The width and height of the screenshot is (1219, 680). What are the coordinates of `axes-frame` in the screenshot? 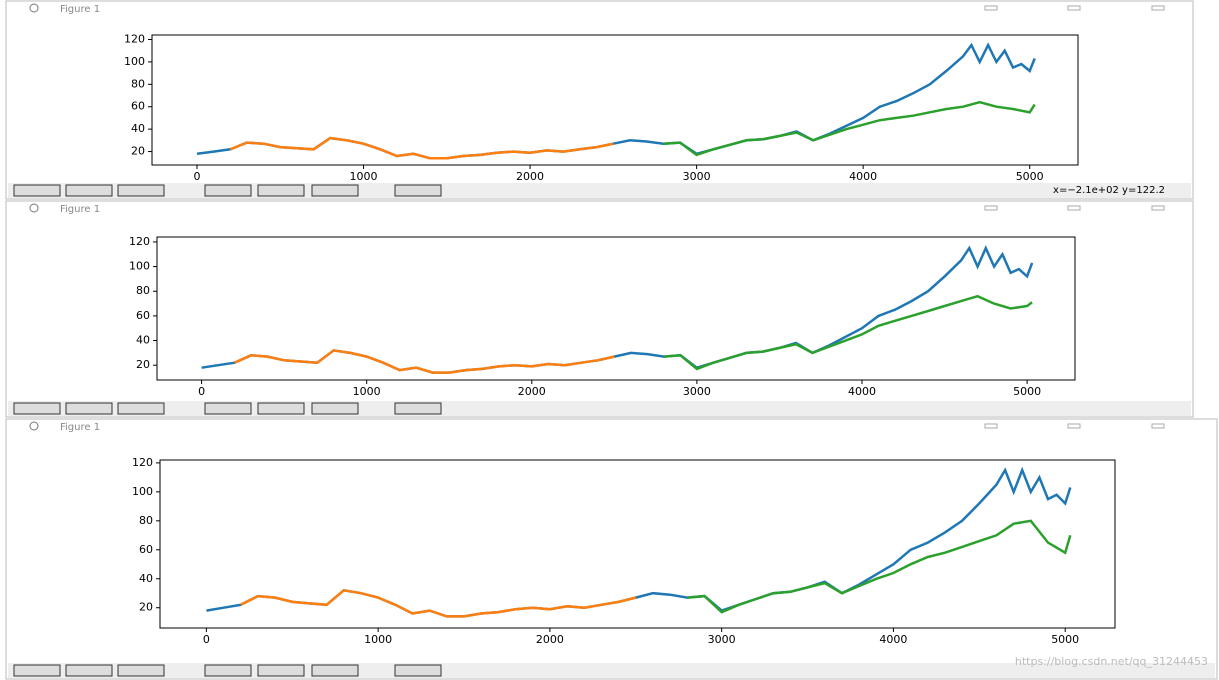 It's located at (615, 100).